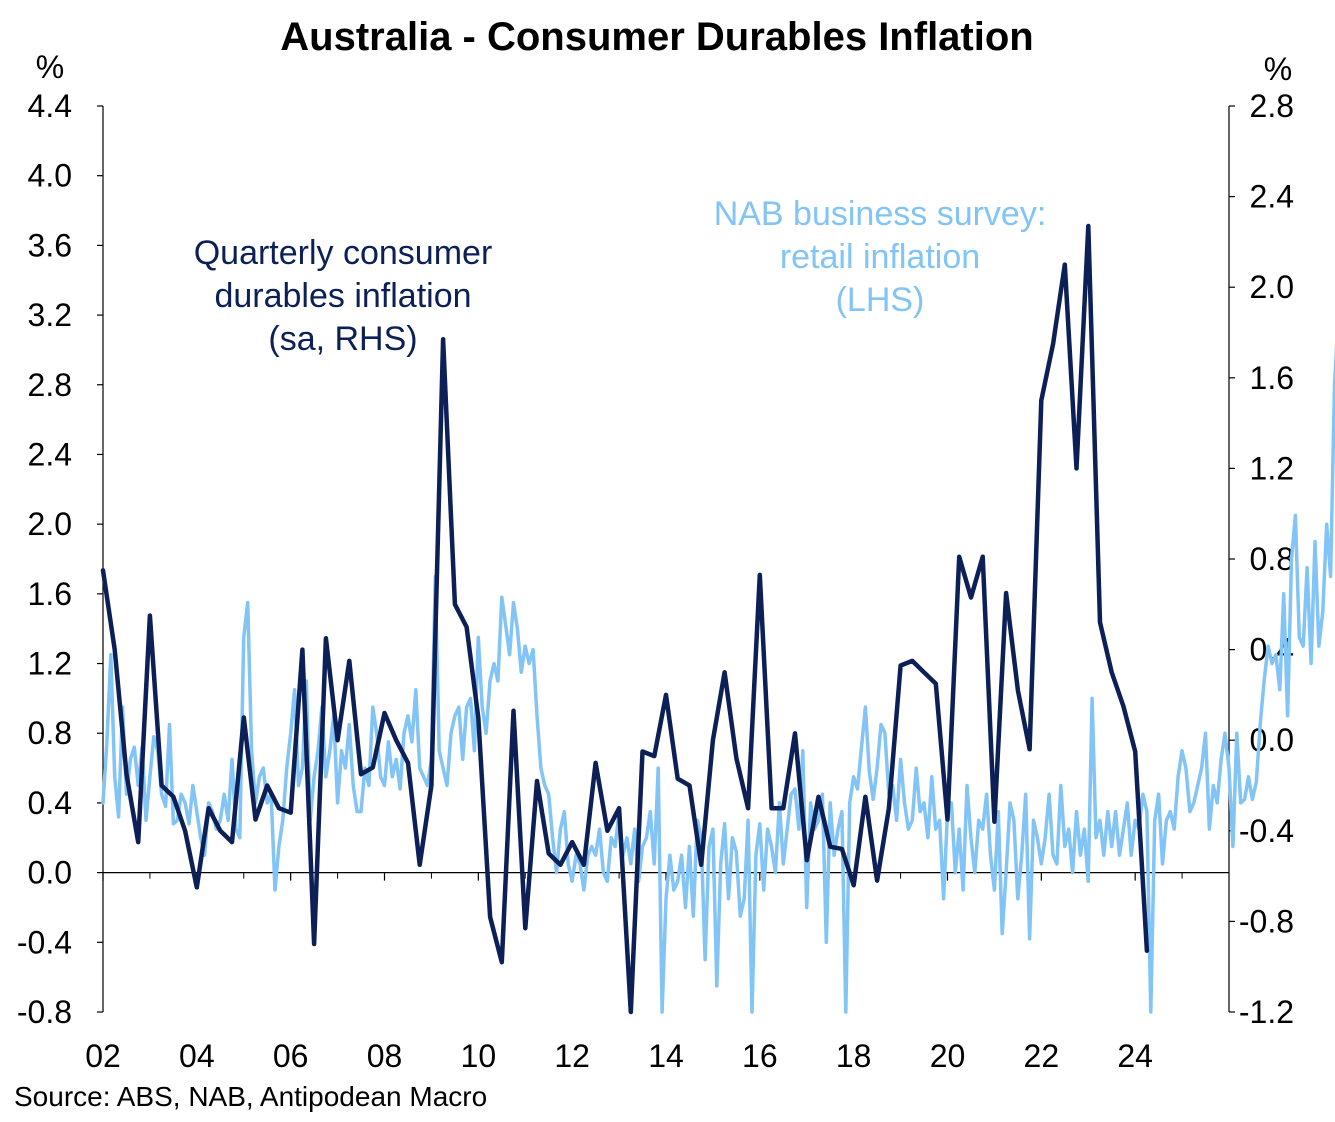 This screenshot has width=1335, height=1122. I want to click on left-tick-label: 0.8, so click(50, 733).